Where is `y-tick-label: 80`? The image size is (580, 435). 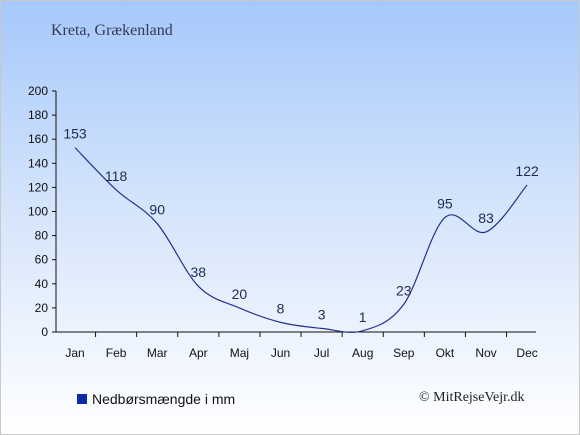 y-tick-label: 80 is located at coordinates (42, 236).